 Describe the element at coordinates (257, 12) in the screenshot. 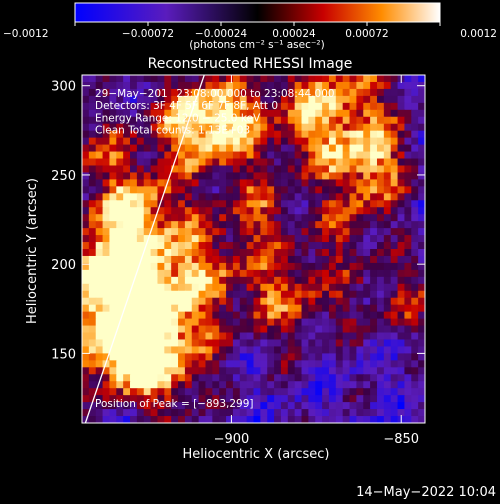

I see `colorbar` at that location.